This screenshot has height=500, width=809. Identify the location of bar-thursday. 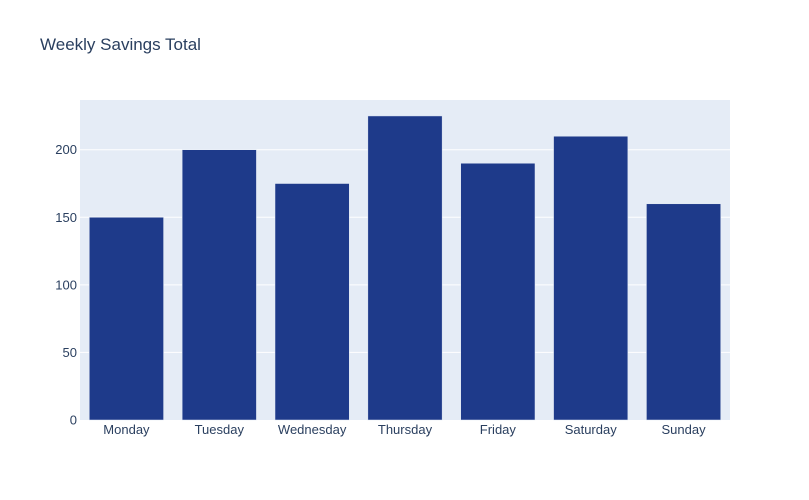
(405, 268).